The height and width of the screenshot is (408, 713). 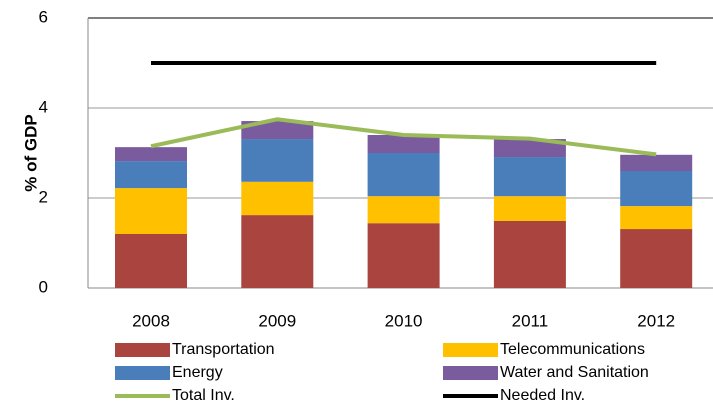 What do you see at coordinates (542, 395) in the screenshot?
I see `legend-label: Needed Inv.` at bounding box center [542, 395].